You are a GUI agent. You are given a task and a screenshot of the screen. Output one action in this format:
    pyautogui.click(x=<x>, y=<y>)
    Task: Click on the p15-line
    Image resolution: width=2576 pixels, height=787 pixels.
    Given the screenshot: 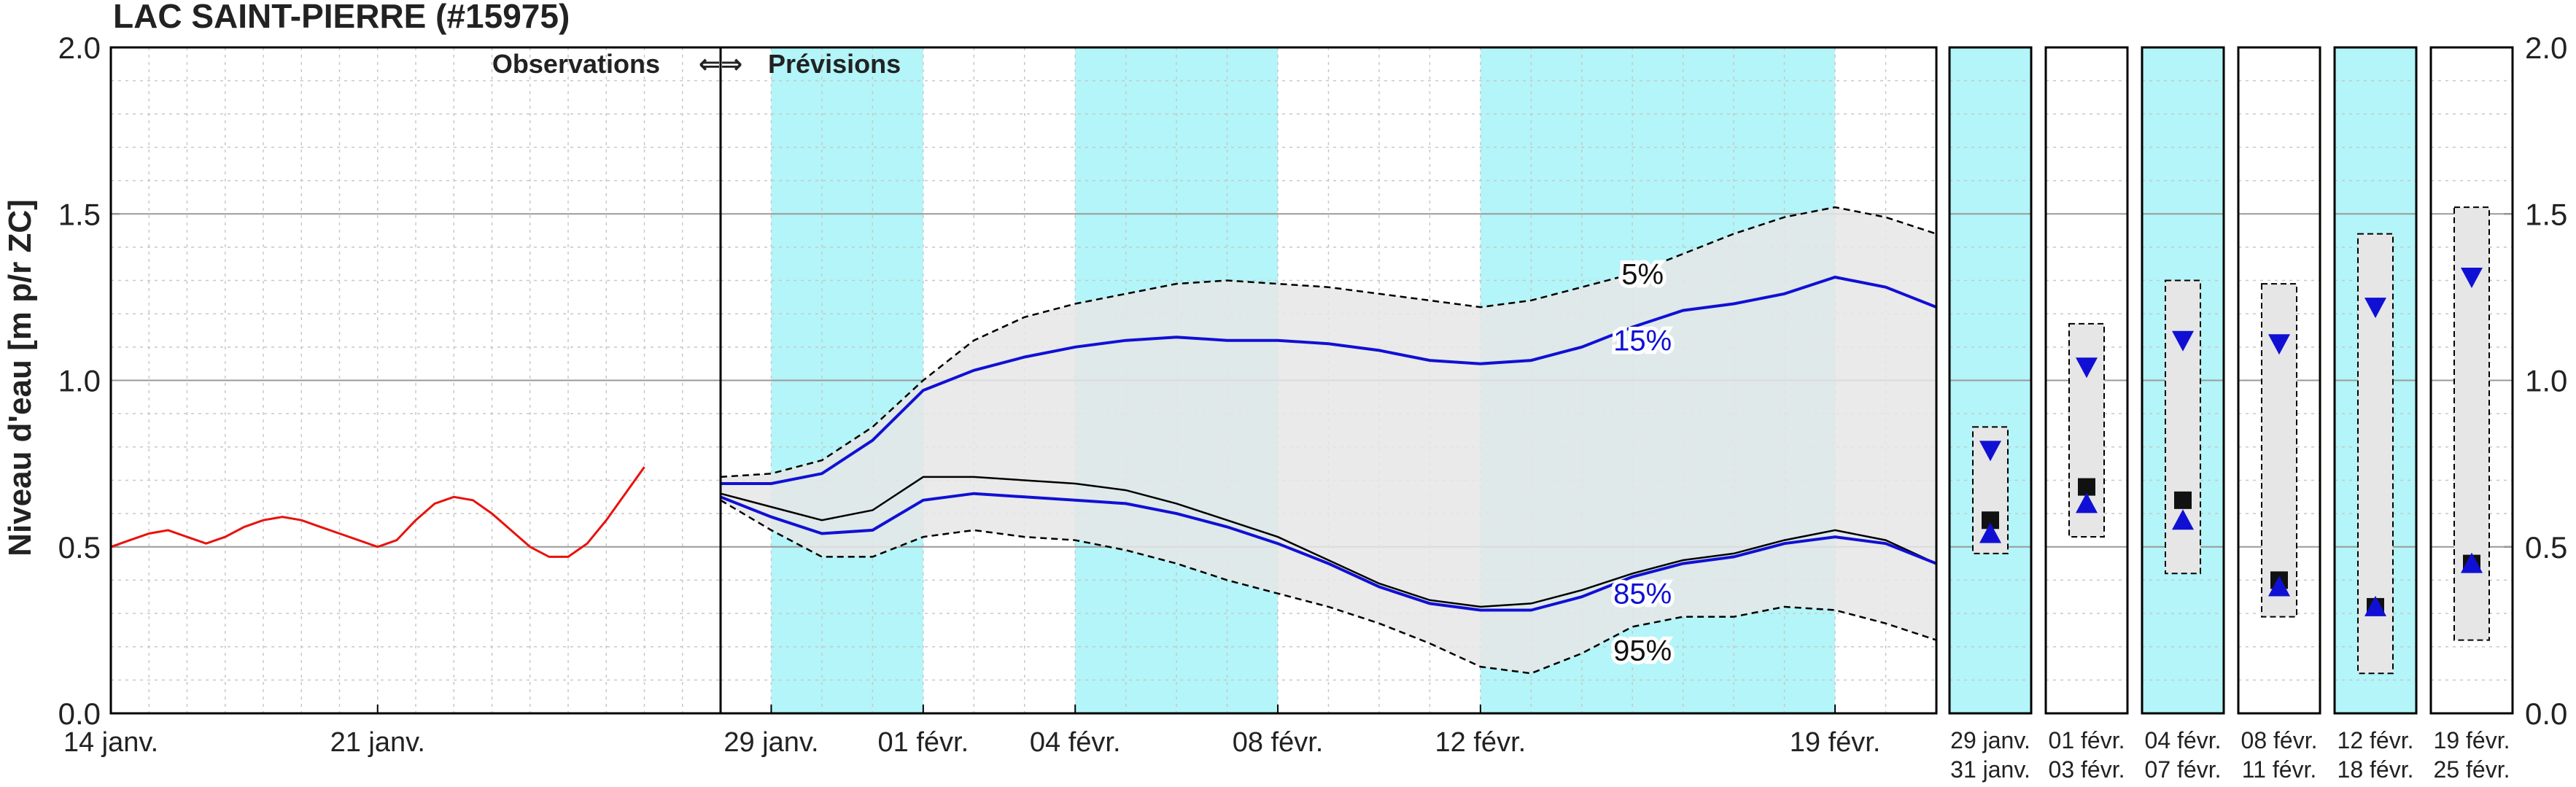 What is the action you would take?
    pyautogui.click(x=1329, y=380)
    